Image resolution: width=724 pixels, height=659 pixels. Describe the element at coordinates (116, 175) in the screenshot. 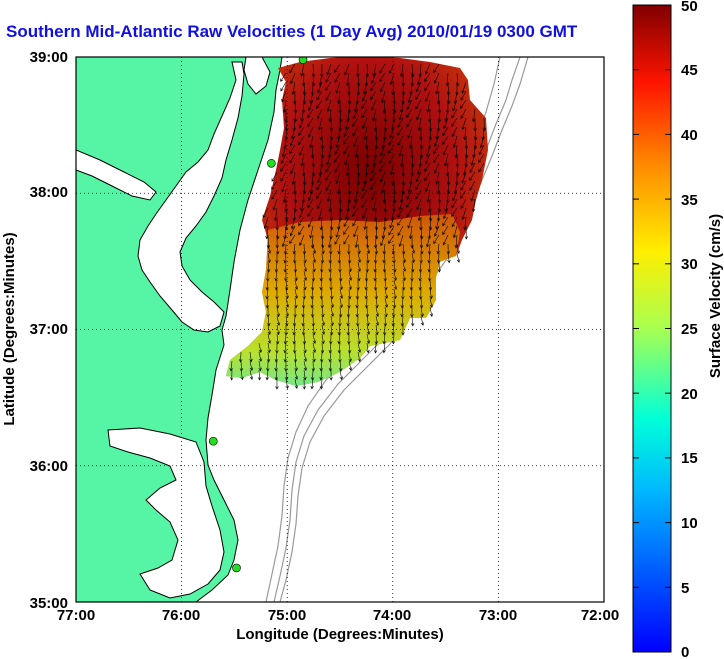

I see `potomac-river` at that location.